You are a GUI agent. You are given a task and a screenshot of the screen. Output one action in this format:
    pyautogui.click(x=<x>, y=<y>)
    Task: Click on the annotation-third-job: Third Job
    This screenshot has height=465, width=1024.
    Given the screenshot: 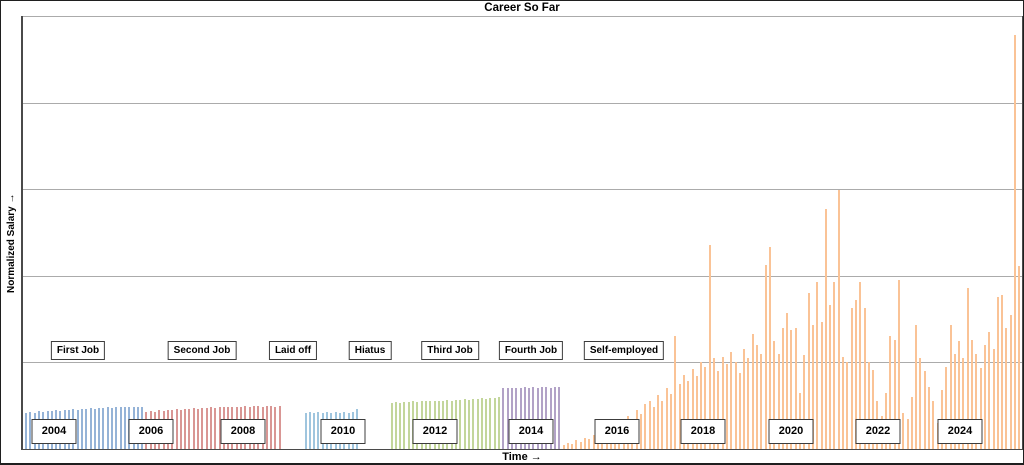 What is the action you would take?
    pyautogui.click(x=450, y=350)
    